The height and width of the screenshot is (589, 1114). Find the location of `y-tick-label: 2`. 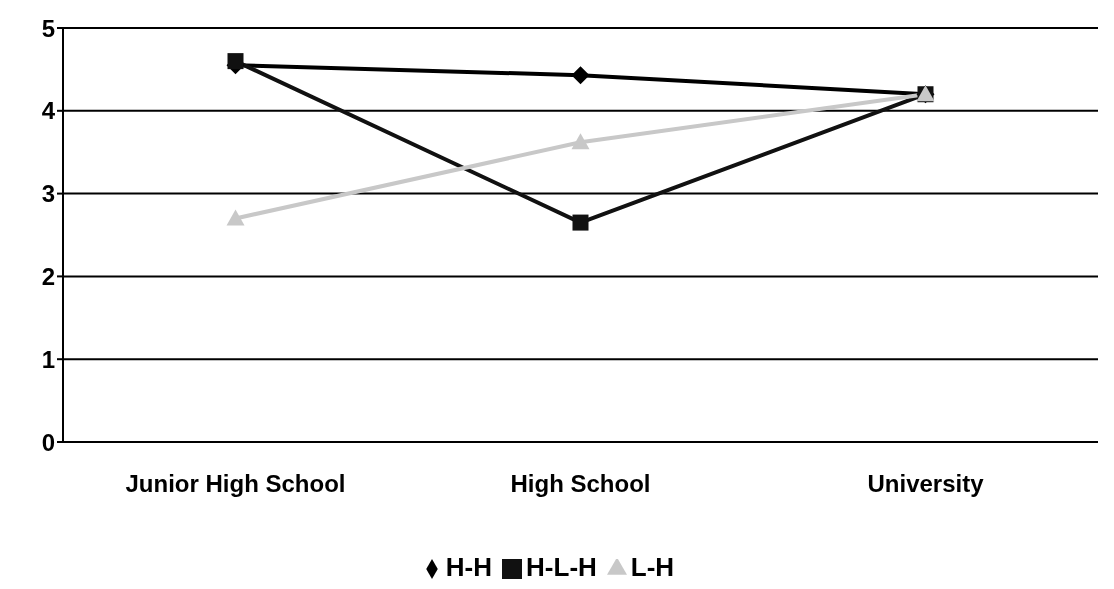

y-tick-label: 2 is located at coordinates (48, 276).